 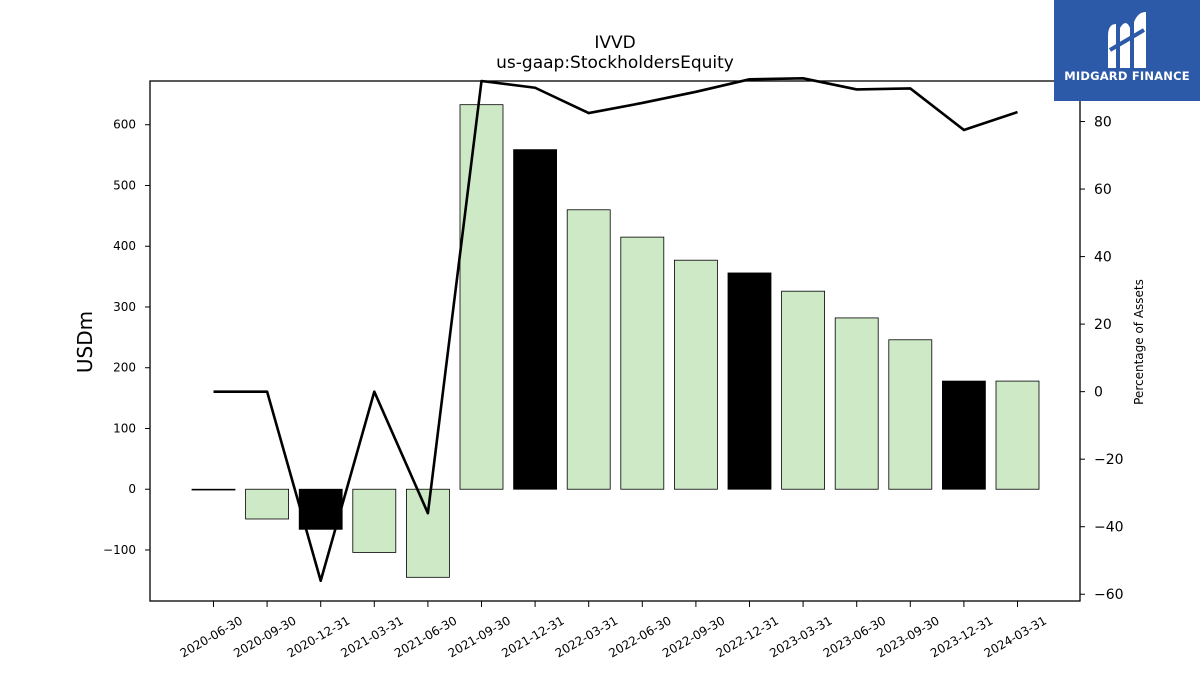 What do you see at coordinates (124, 368) in the screenshot?
I see `y-tick-label: 200` at bounding box center [124, 368].